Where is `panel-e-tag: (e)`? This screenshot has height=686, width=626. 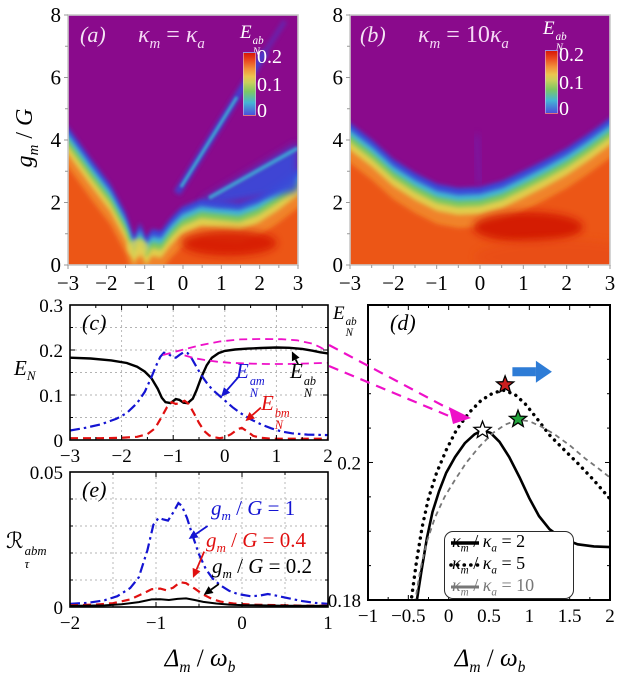 panel-e-tag: (e) is located at coordinates (94, 489).